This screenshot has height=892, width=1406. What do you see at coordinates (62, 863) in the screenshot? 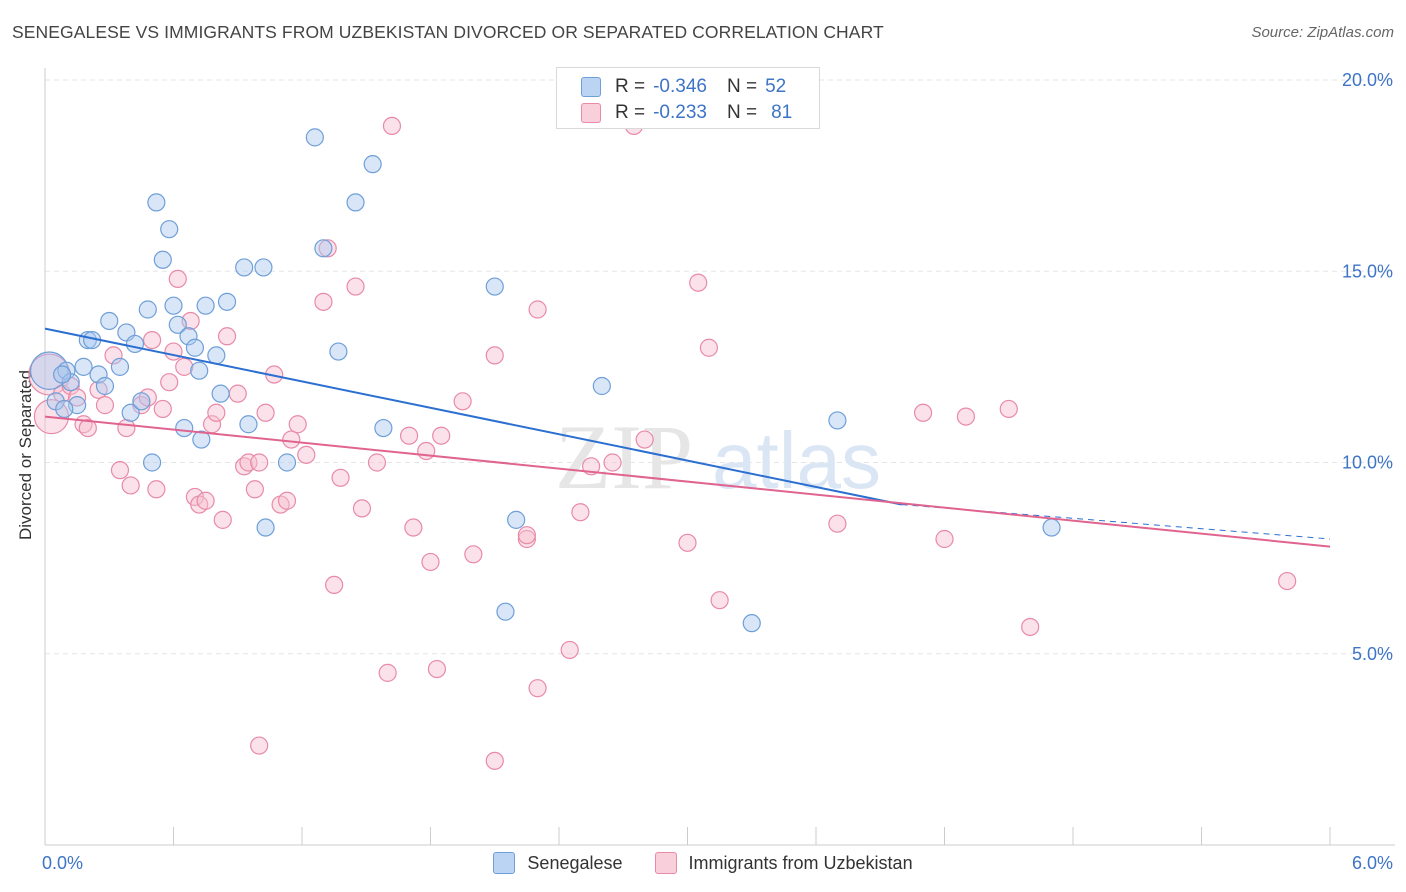
I see `x-tick-label-min: 0.0%` at bounding box center [62, 863].